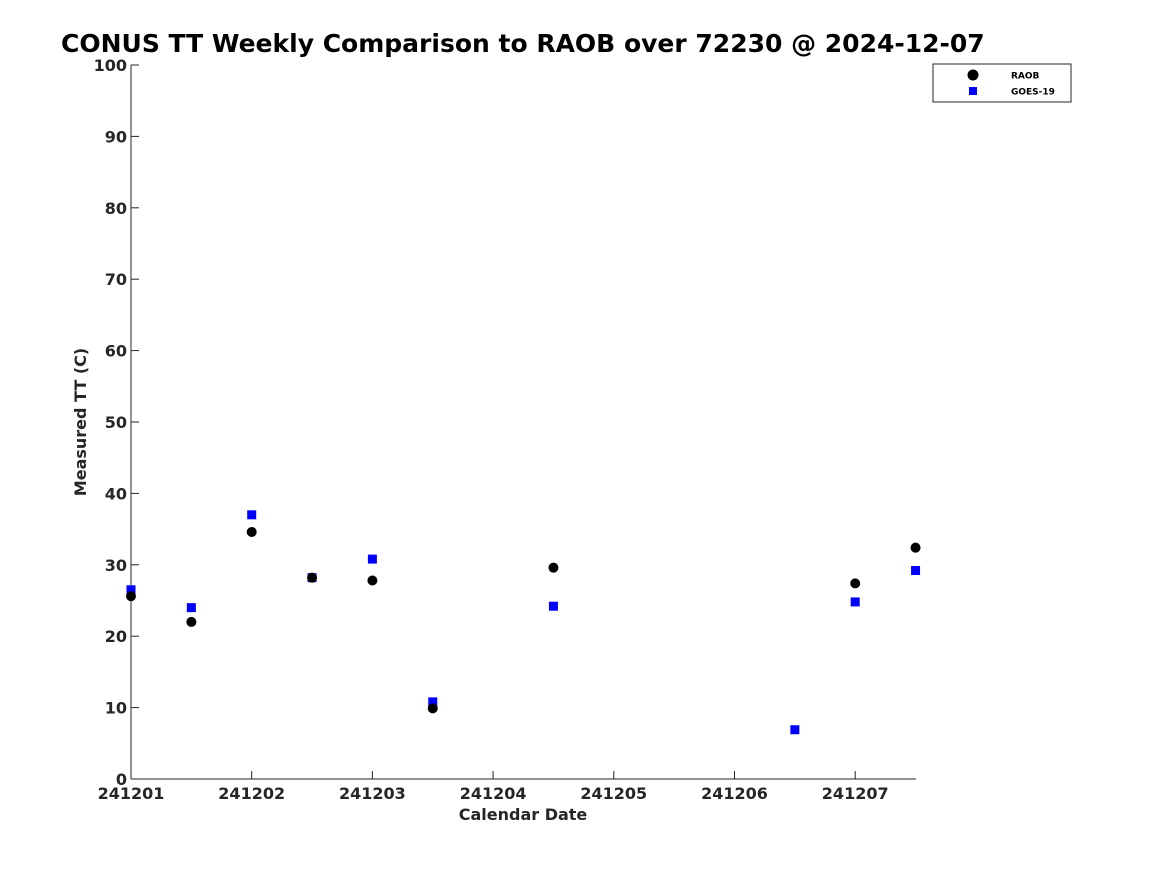  What do you see at coordinates (523, 814) in the screenshot?
I see `x-axis-label: Calendar Date` at bounding box center [523, 814].